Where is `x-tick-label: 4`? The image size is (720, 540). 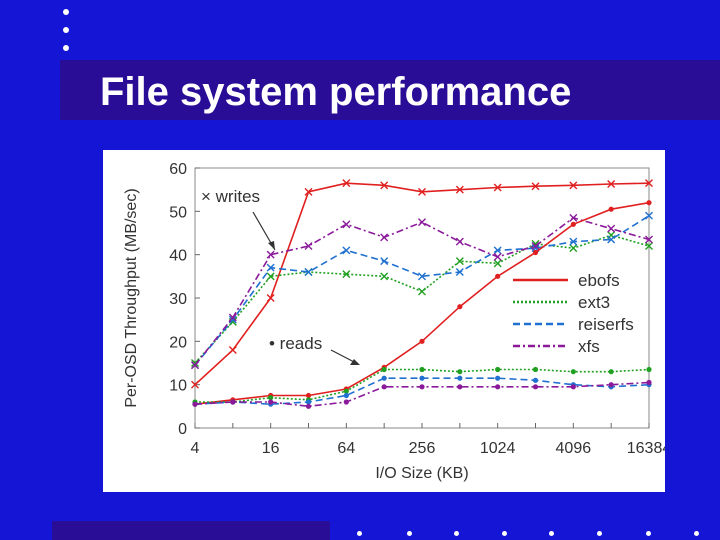 x-tick-label: 4 is located at coordinates (195, 448).